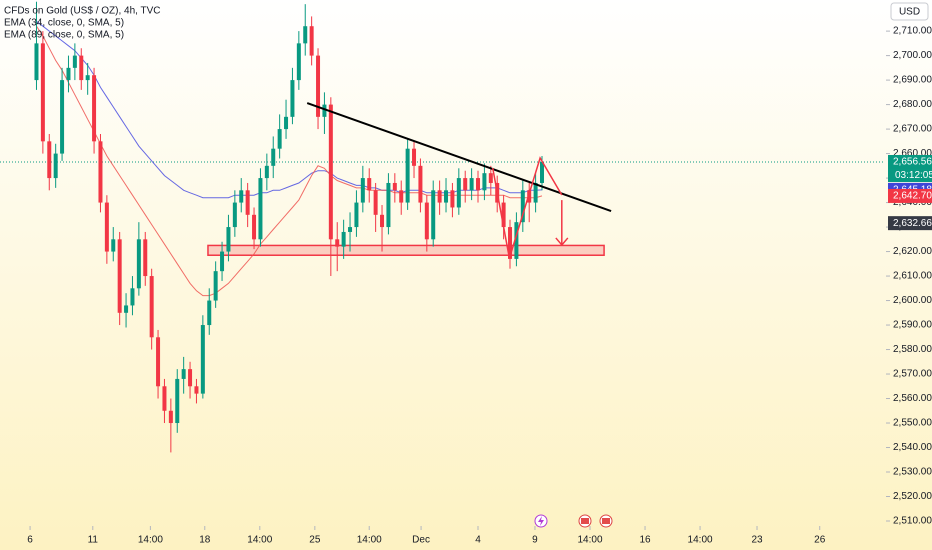 Image resolution: width=932 pixels, height=550 pixels. What do you see at coordinates (912, 423) in the screenshot?
I see `y-tick-label: 2,550.000` at bounding box center [912, 423].